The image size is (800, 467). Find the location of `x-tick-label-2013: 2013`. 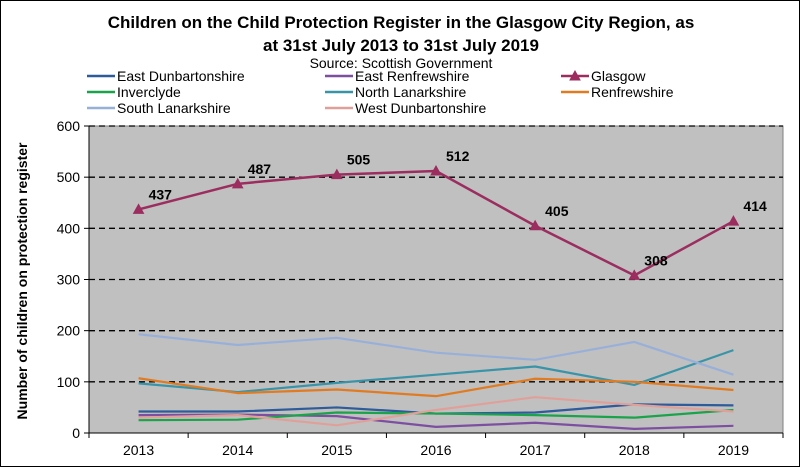

x-tick-label-2013: 2013 is located at coordinates (138, 450).